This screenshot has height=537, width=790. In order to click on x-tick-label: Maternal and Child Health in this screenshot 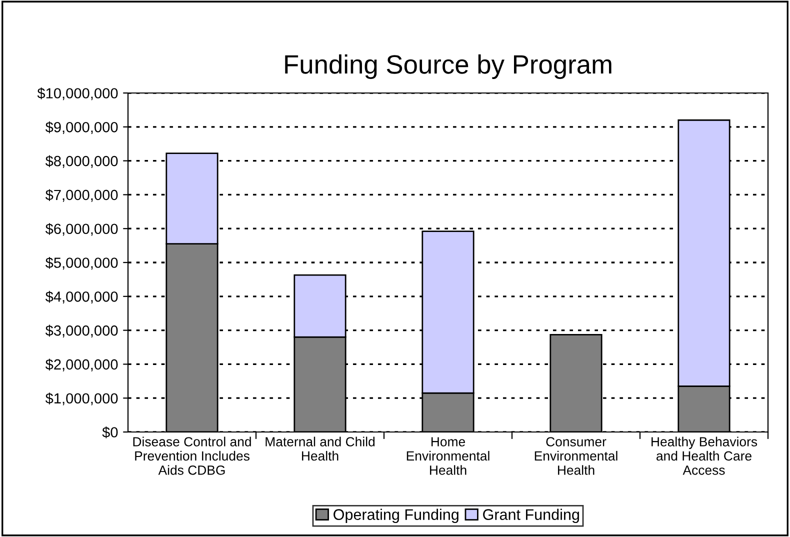, I will do `click(320, 448)`.